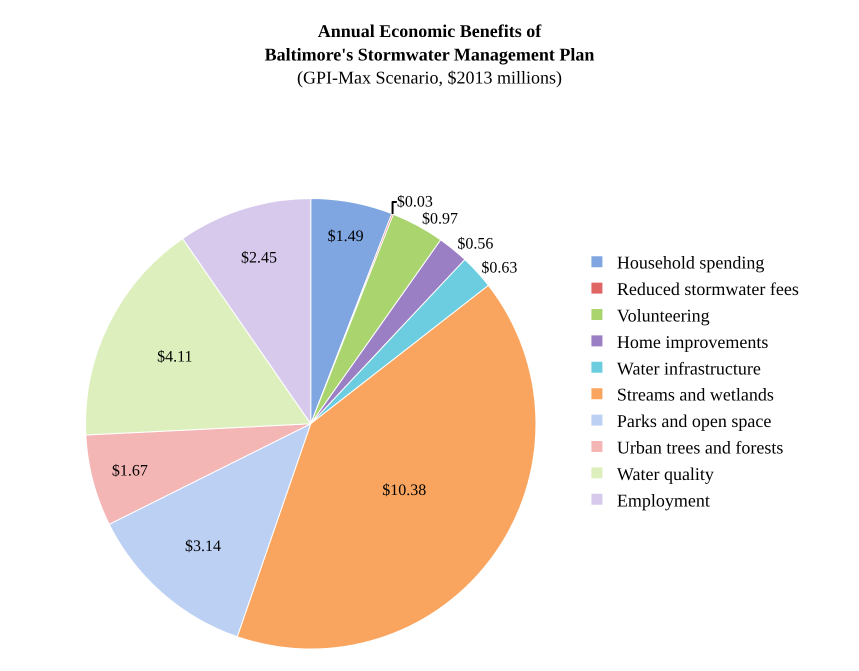  I want to click on legend-label: Reduced stormwater fees, so click(707, 289).